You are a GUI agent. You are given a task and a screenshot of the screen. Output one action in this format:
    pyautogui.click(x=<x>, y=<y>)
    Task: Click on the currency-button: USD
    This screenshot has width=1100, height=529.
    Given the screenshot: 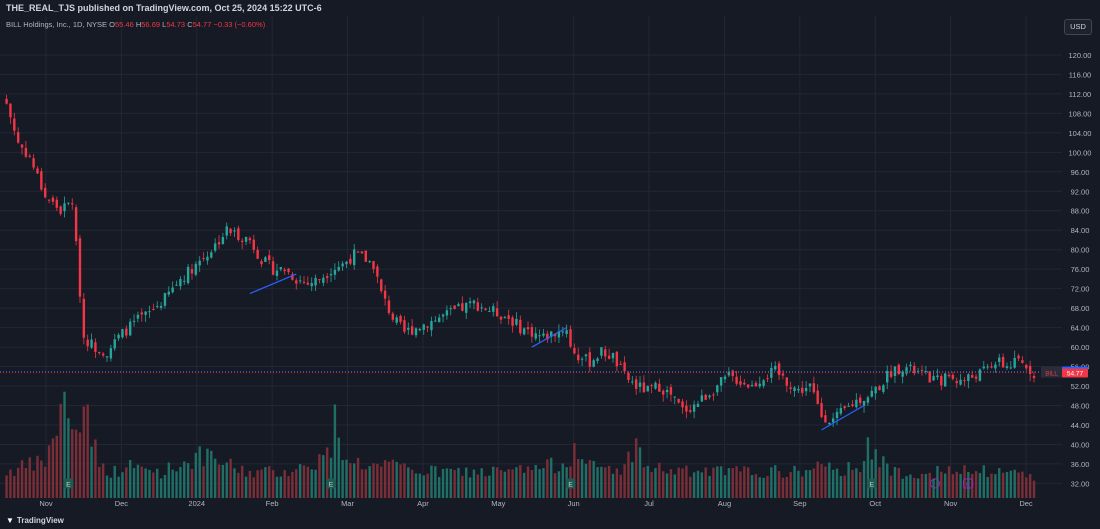 What is the action you would take?
    pyautogui.click(x=1078, y=27)
    